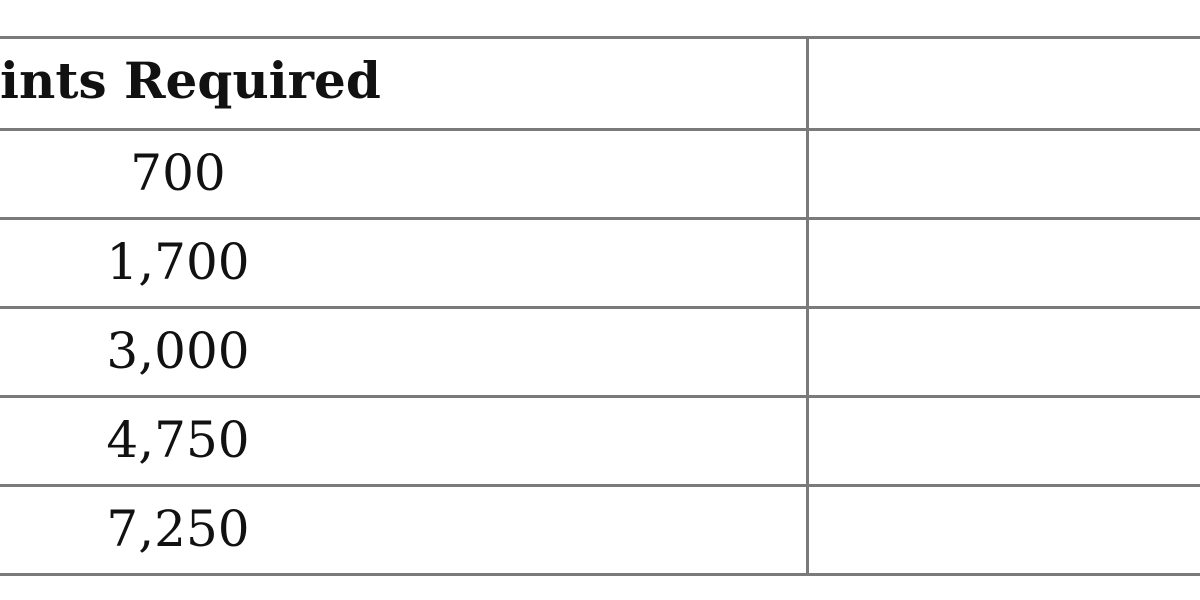 This screenshot has height=600, width=1200. I want to click on header-cell-points-required: ints Required, so click(404, 83).